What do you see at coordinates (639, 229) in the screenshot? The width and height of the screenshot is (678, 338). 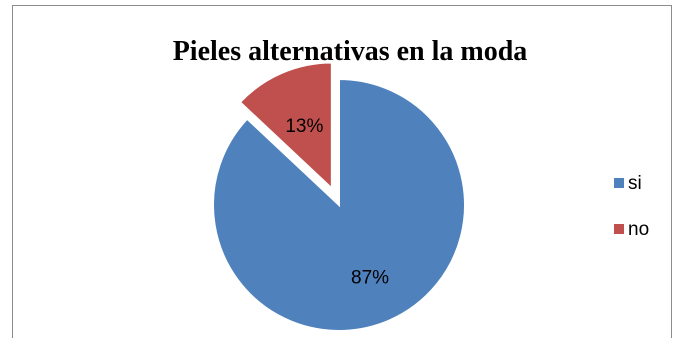 I see `legend-label-no: no` at bounding box center [639, 229].